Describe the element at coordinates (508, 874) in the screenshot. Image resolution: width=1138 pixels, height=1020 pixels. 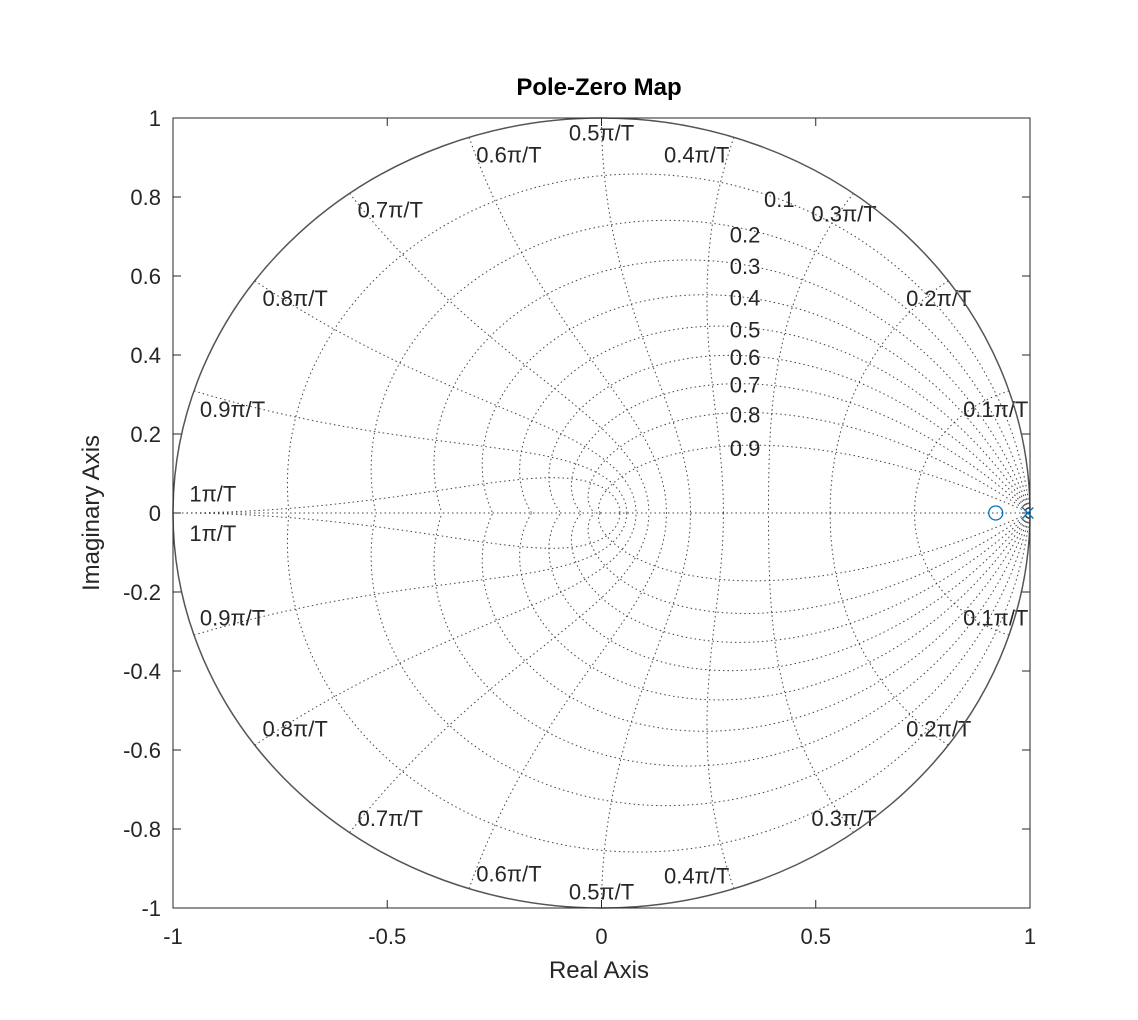
I see `natural-frequency-label-lower: 0.6π/T` at that location.